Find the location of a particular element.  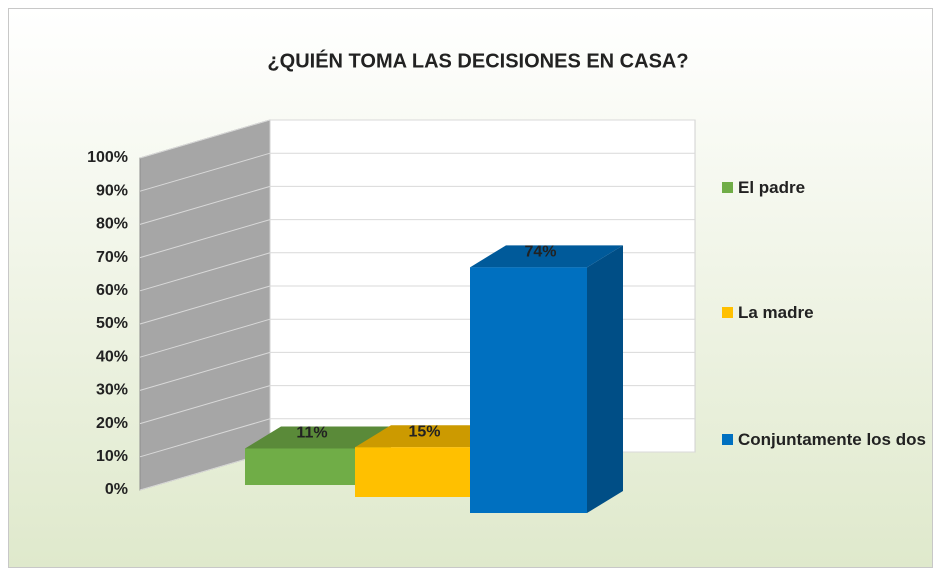

y-tick-label: 20% is located at coordinates (112, 423).